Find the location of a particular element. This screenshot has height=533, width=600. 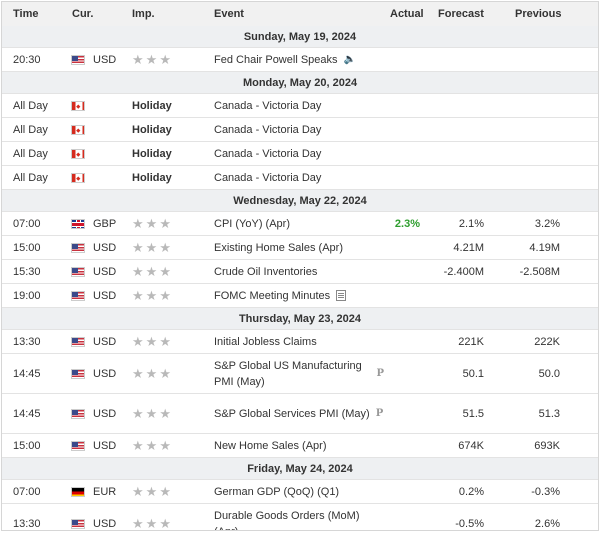

col-currency-header: Cur. is located at coordinates (83, 14).